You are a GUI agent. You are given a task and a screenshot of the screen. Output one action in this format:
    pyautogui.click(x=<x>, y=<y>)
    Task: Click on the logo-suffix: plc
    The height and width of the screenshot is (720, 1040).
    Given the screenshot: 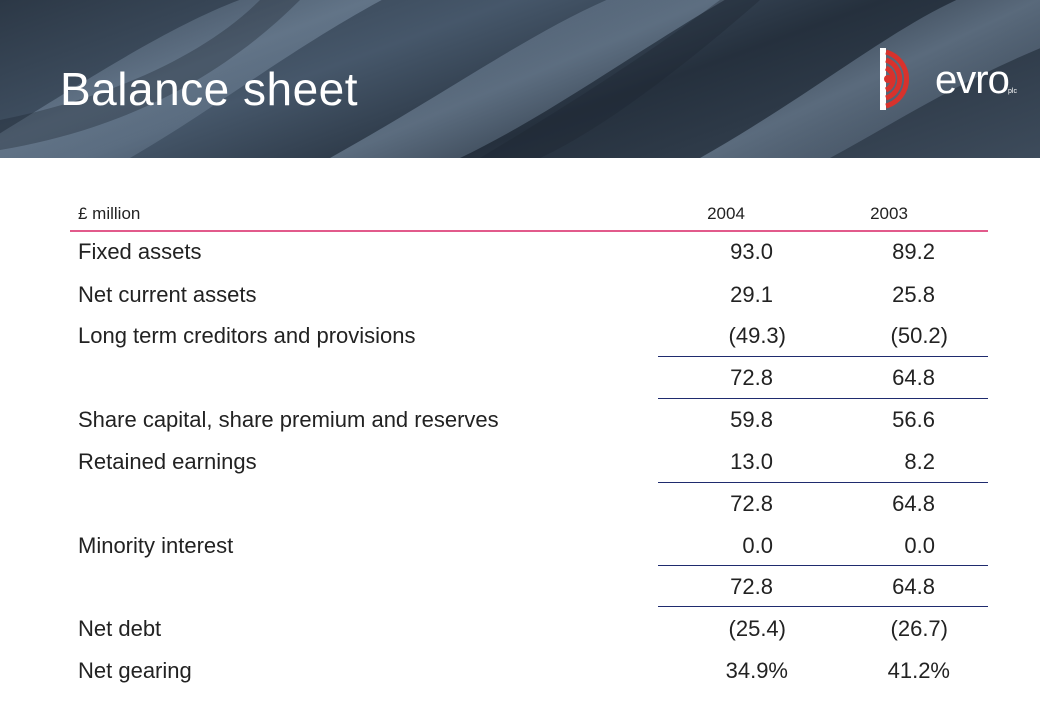 What is the action you would take?
    pyautogui.click(x=1012, y=91)
    